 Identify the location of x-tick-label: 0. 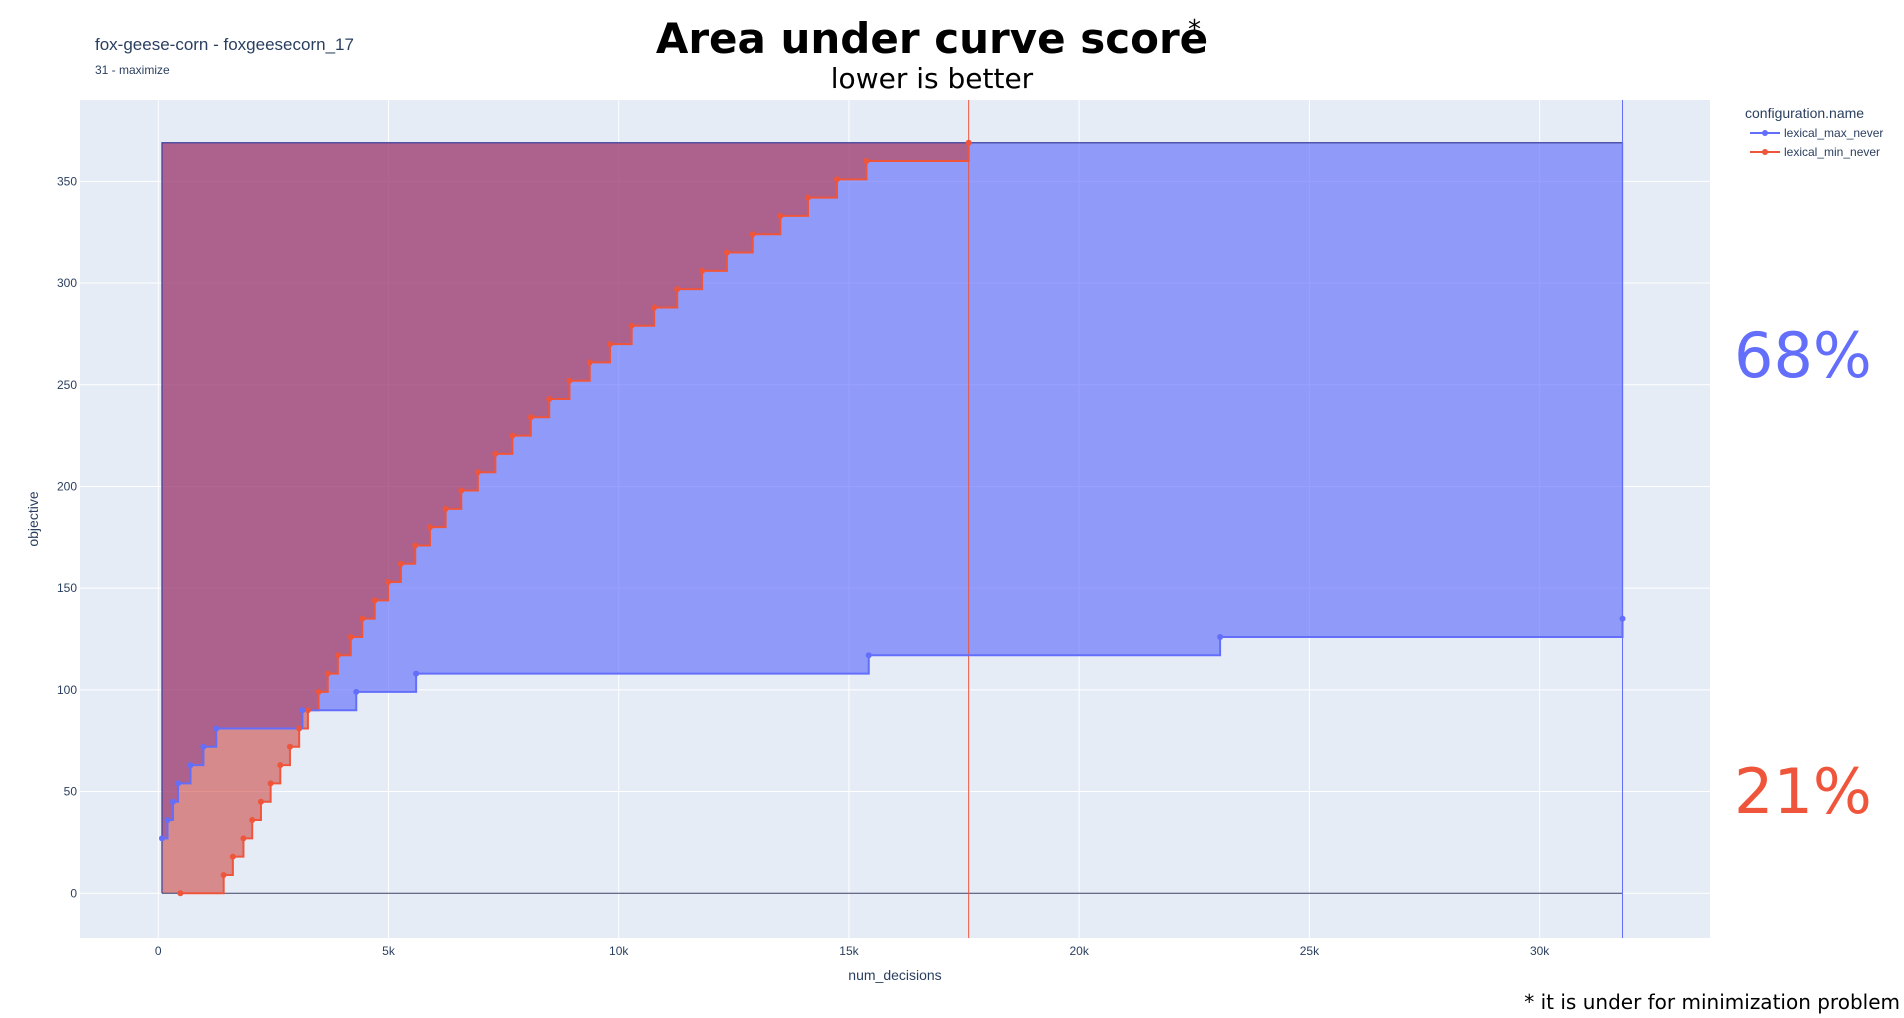
(158, 951).